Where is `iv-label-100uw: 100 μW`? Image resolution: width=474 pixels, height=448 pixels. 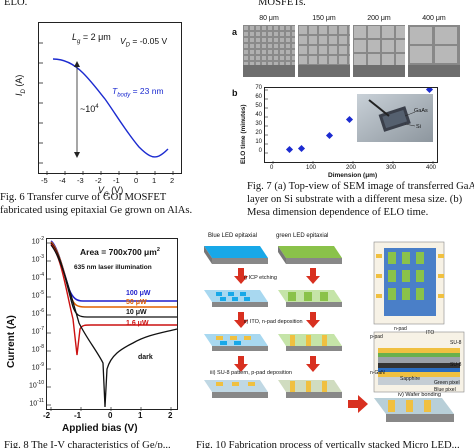 iv-label-100uw: 100 μW is located at coordinates (138, 293).